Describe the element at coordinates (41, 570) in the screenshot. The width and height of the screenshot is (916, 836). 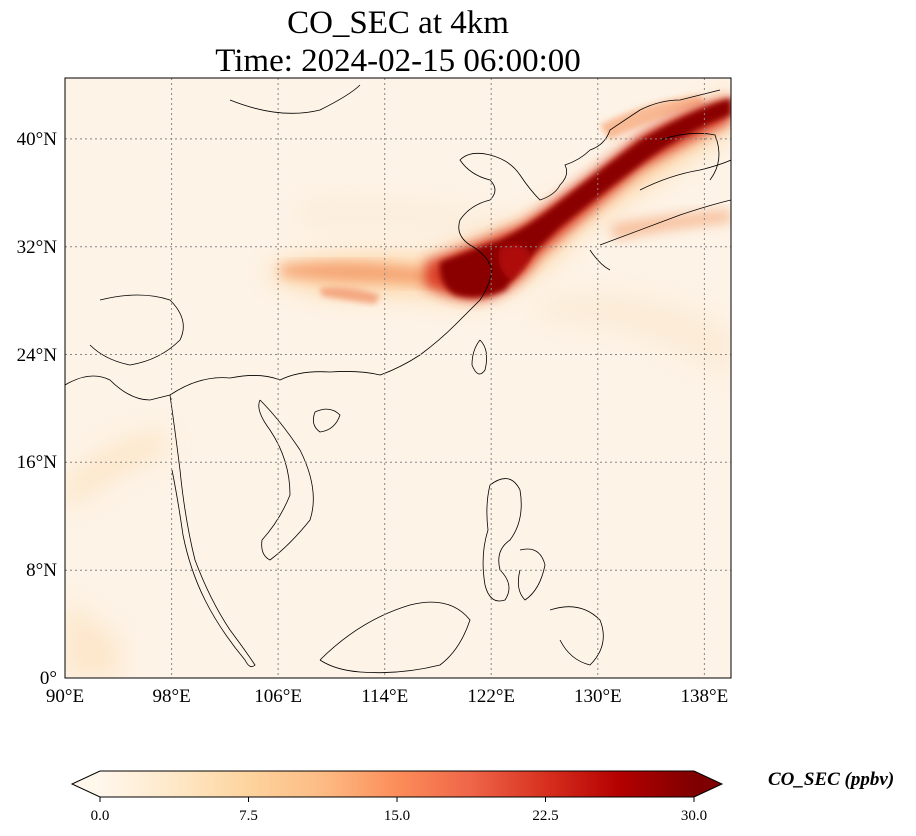
I see `lat-tick-label: 8°N` at that location.